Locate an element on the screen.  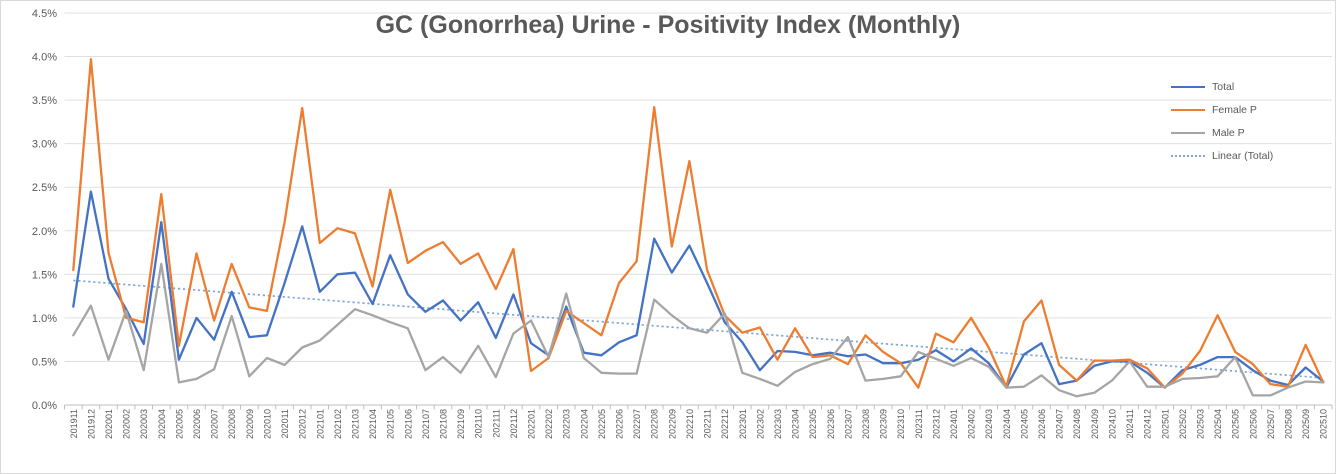
svg-text: 202306 is located at coordinates (831, 424).